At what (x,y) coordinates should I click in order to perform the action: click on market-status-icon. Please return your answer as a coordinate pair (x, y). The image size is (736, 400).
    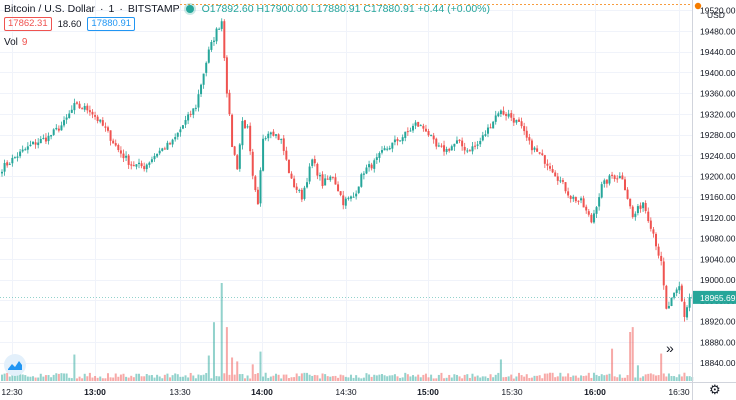
    Looking at the image, I should click on (189, 9).